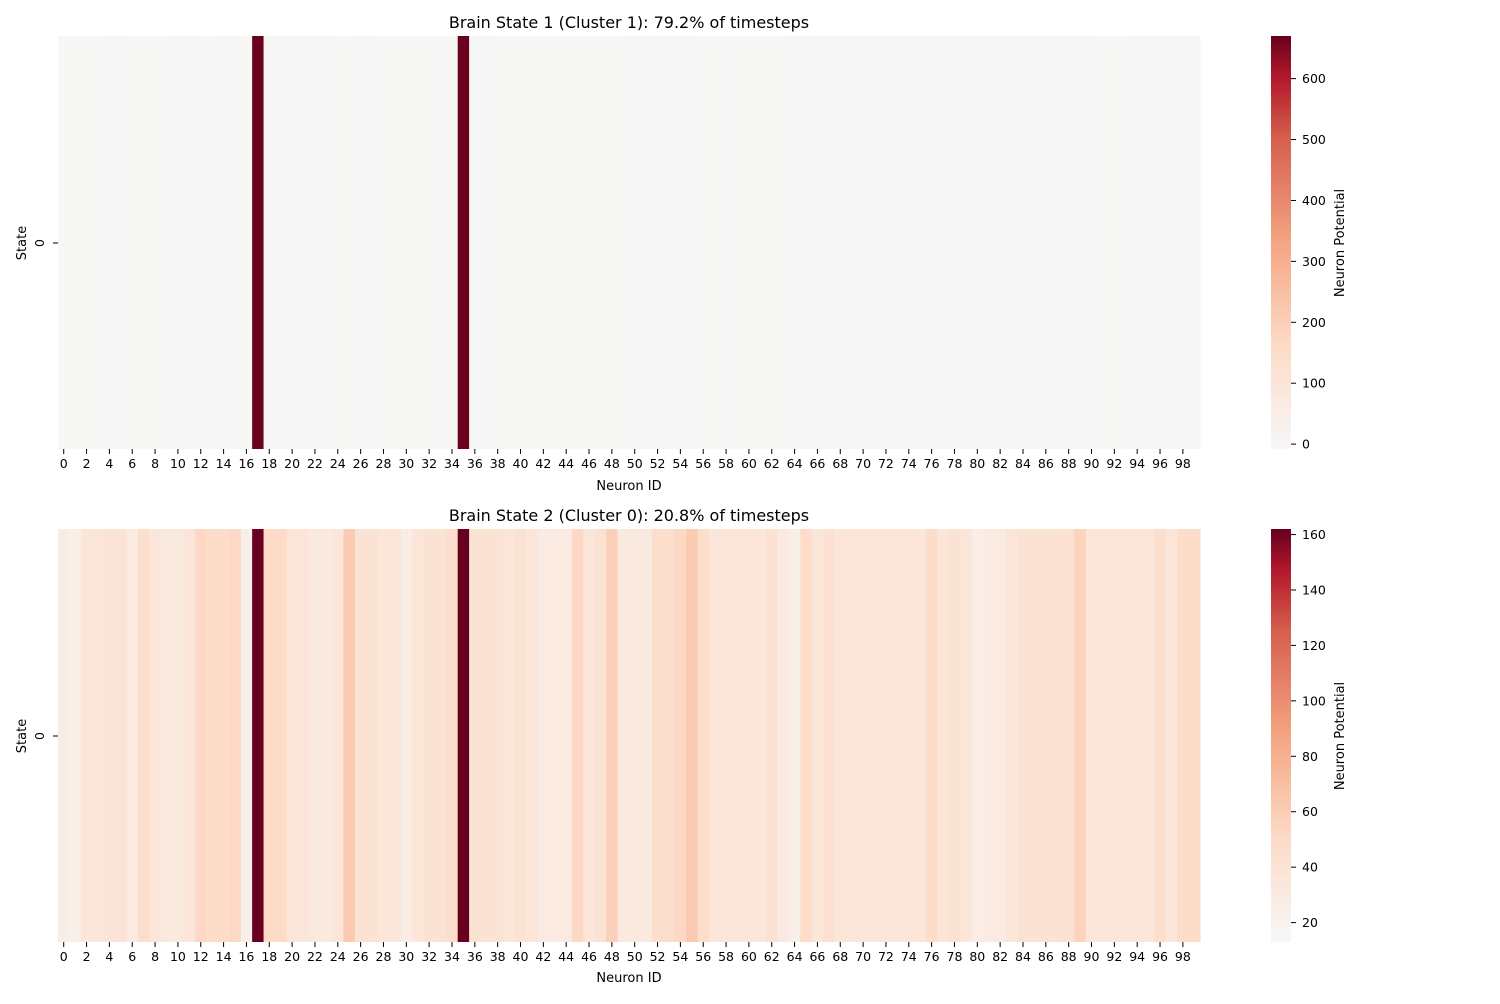  Describe the element at coordinates (406, 956) in the screenshot. I see `x-tick-label: 30` at that location.